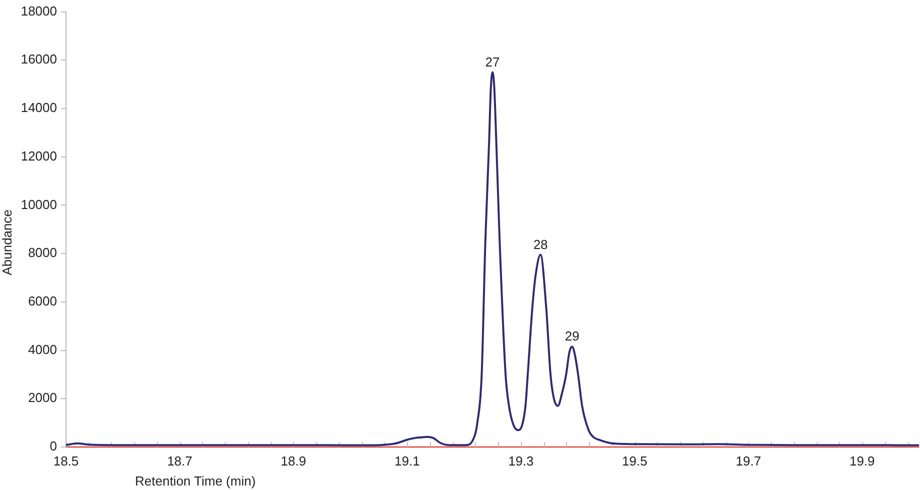  I want to click on annotation: 29, so click(572, 336).